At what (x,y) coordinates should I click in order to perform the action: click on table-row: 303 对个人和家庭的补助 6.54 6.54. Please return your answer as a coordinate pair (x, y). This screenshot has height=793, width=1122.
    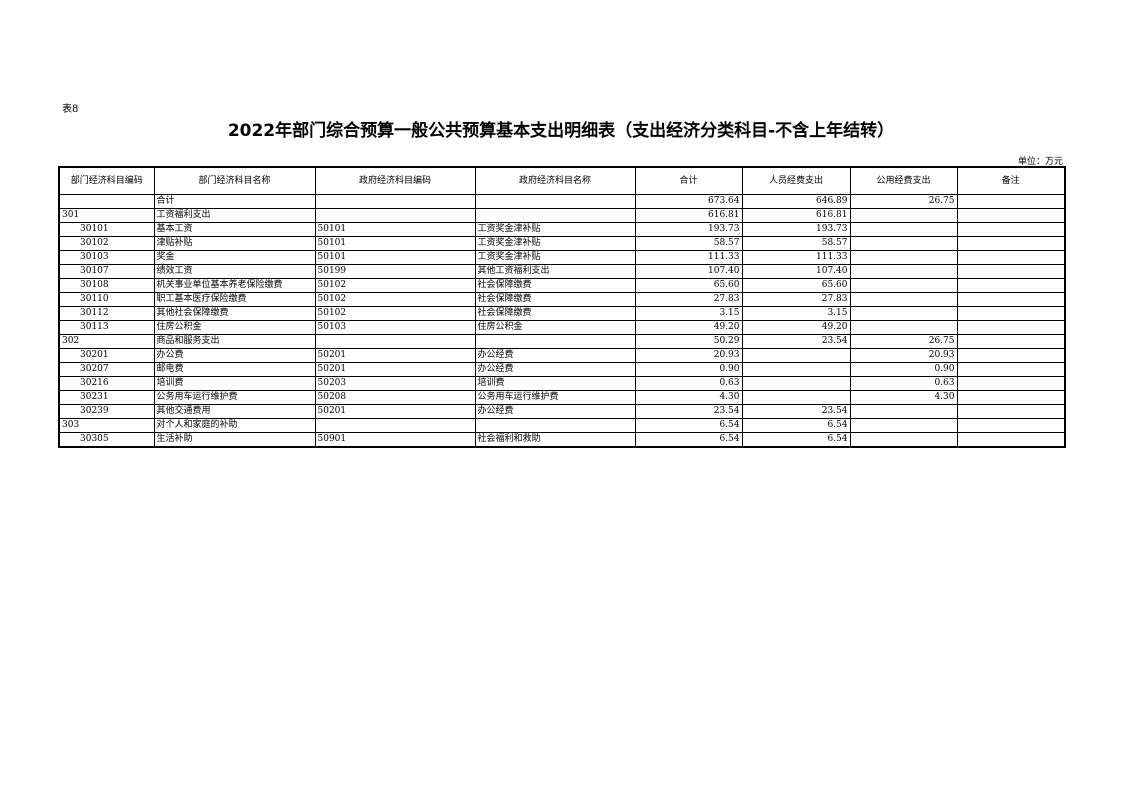
    Looking at the image, I should click on (562, 425).